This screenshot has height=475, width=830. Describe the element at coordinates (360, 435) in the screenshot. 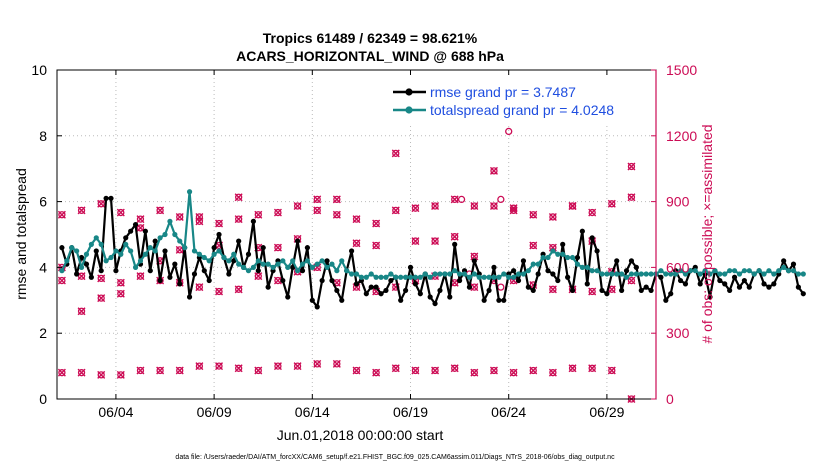

I see `x-axis-label: Jun.01,2018 00:00:00 start` at that location.